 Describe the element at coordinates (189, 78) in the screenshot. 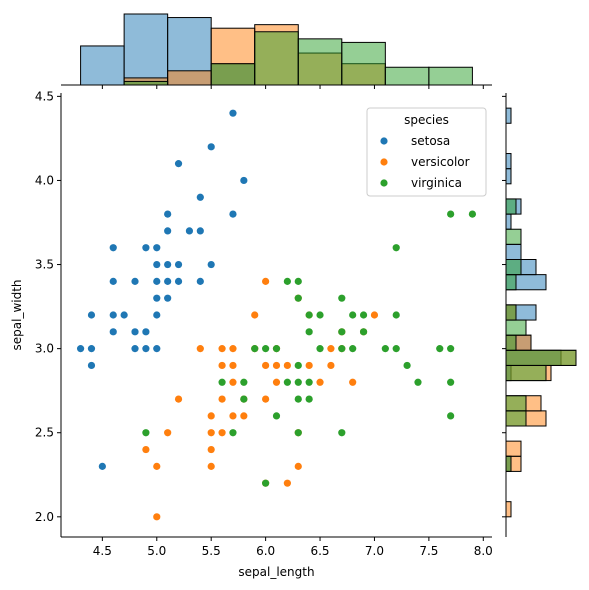

I see `top-hist-bar-versicolor` at that location.